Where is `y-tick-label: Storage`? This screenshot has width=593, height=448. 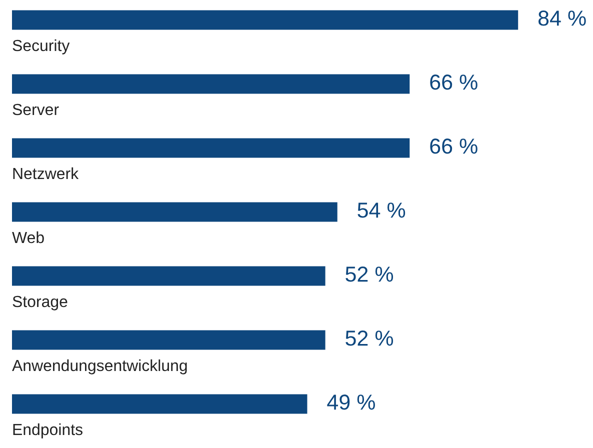
y-tick-label: Storage is located at coordinates (40, 303).